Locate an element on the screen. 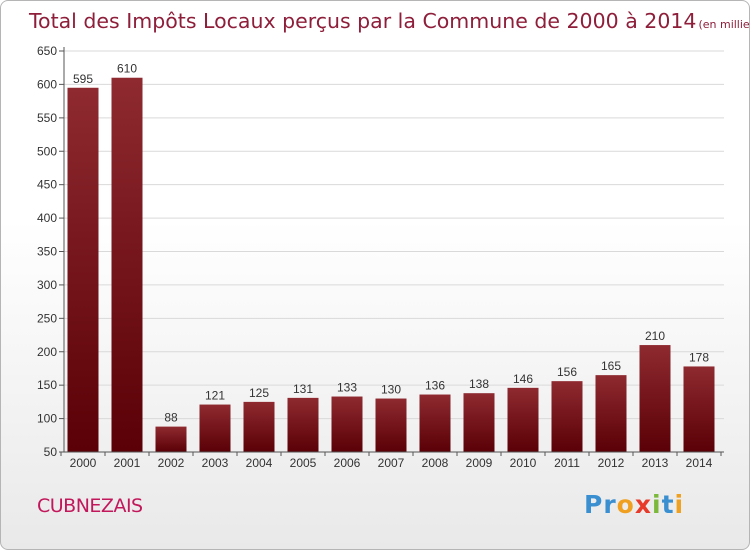 This screenshot has width=750, height=550. bar-value-label: 146 is located at coordinates (523, 379).